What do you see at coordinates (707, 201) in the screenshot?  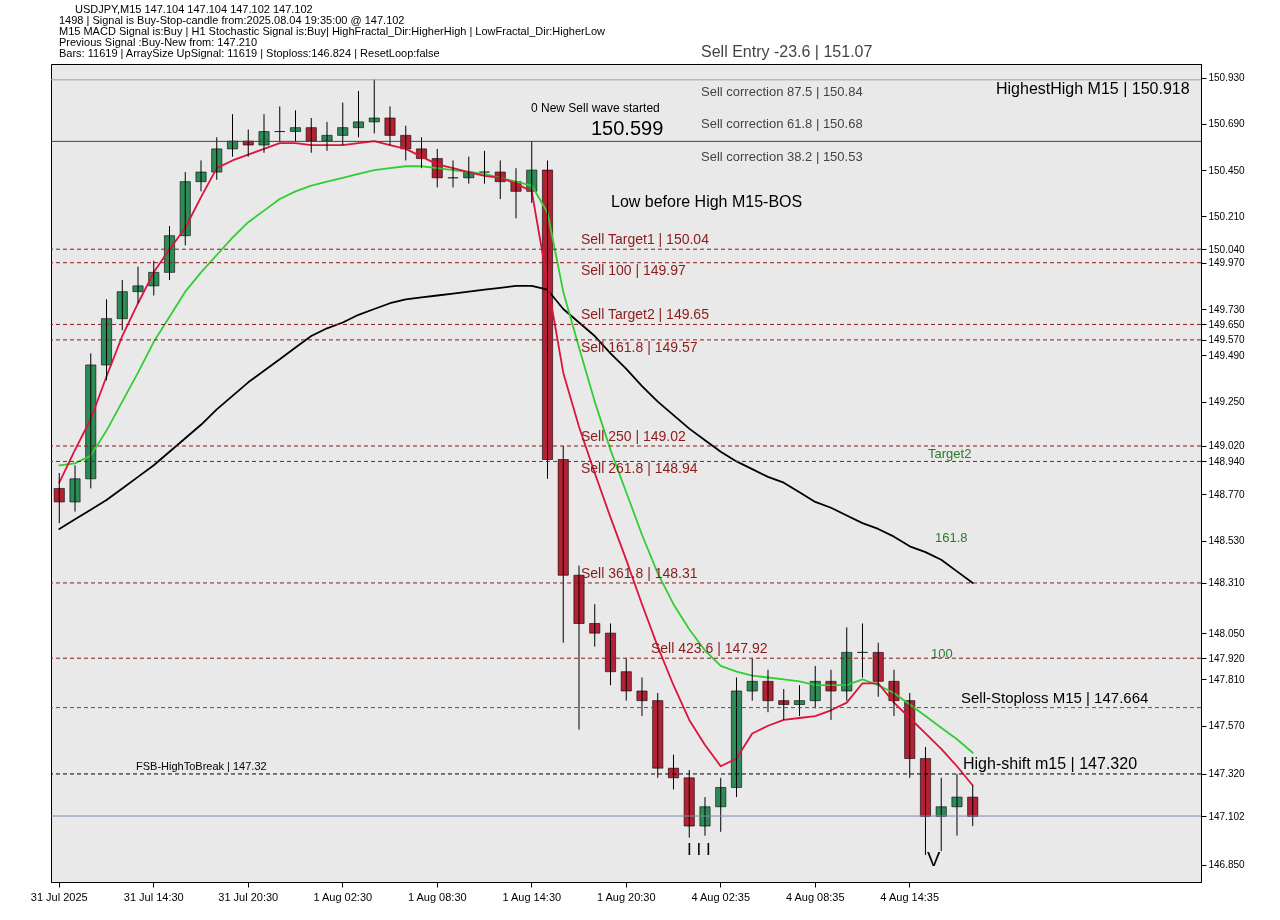 I see `annotation: Low before High M15-BOS` at bounding box center [707, 201].